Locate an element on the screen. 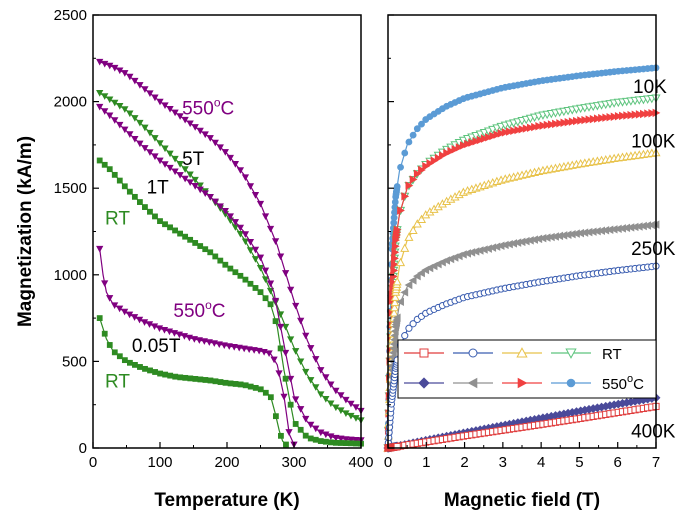  annotation-label: RT is located at coordinates (117, 381).